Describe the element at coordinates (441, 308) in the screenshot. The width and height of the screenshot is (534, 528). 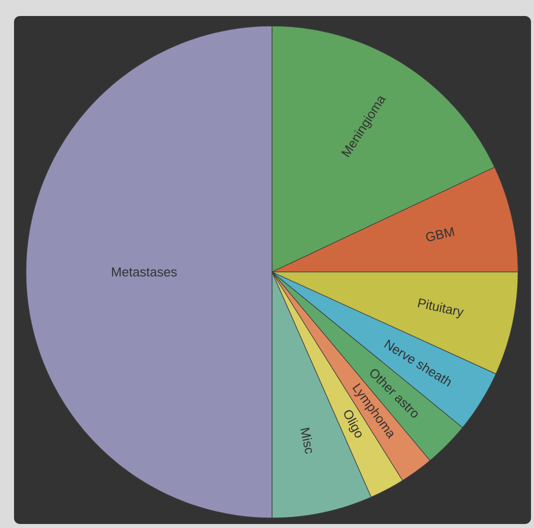
I see `slice-label: Pituitary` at that location.